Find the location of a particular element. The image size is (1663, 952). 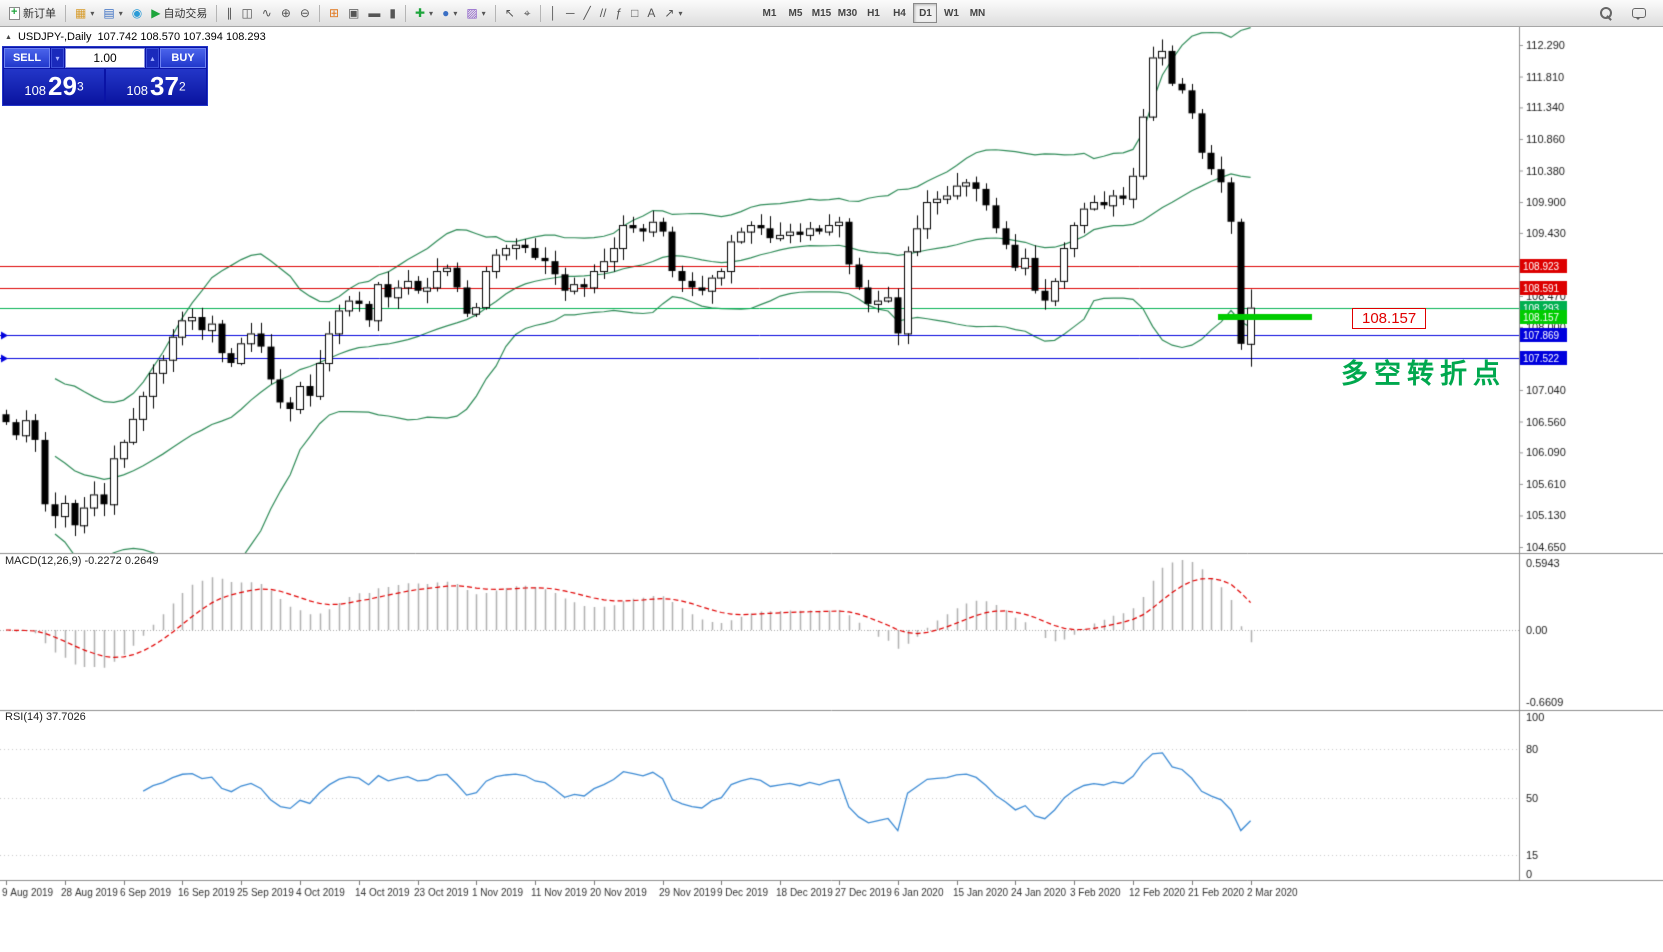

bar-chart-icon: ∥ is located at coordinates (229, 13).